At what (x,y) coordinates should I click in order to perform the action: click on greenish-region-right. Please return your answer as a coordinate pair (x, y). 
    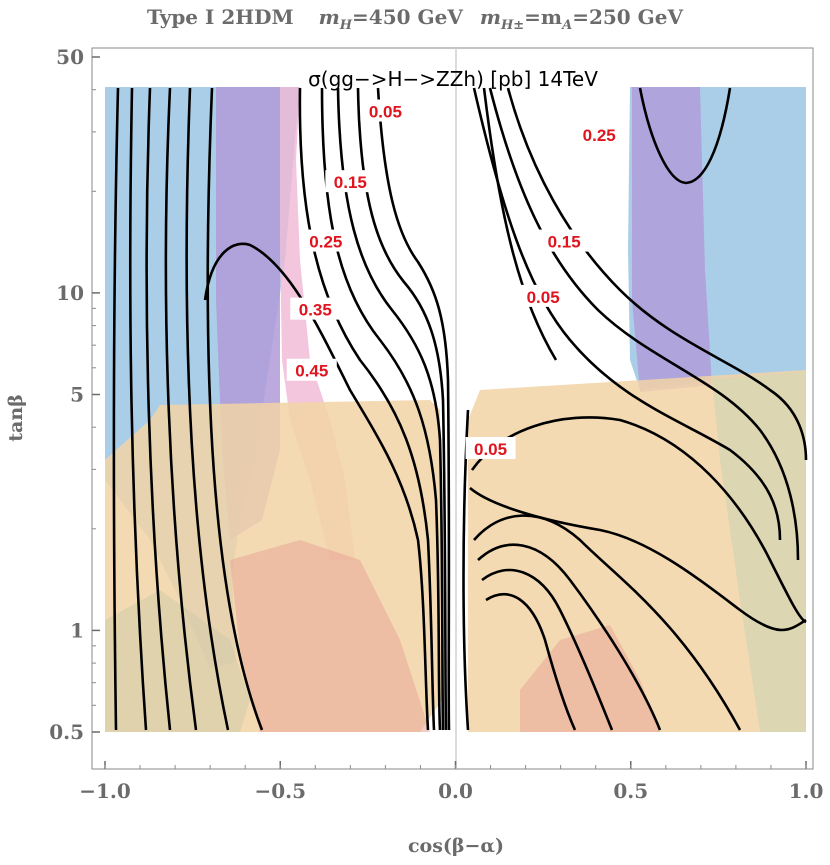
    Looking at the image, I should click on (759, 552).